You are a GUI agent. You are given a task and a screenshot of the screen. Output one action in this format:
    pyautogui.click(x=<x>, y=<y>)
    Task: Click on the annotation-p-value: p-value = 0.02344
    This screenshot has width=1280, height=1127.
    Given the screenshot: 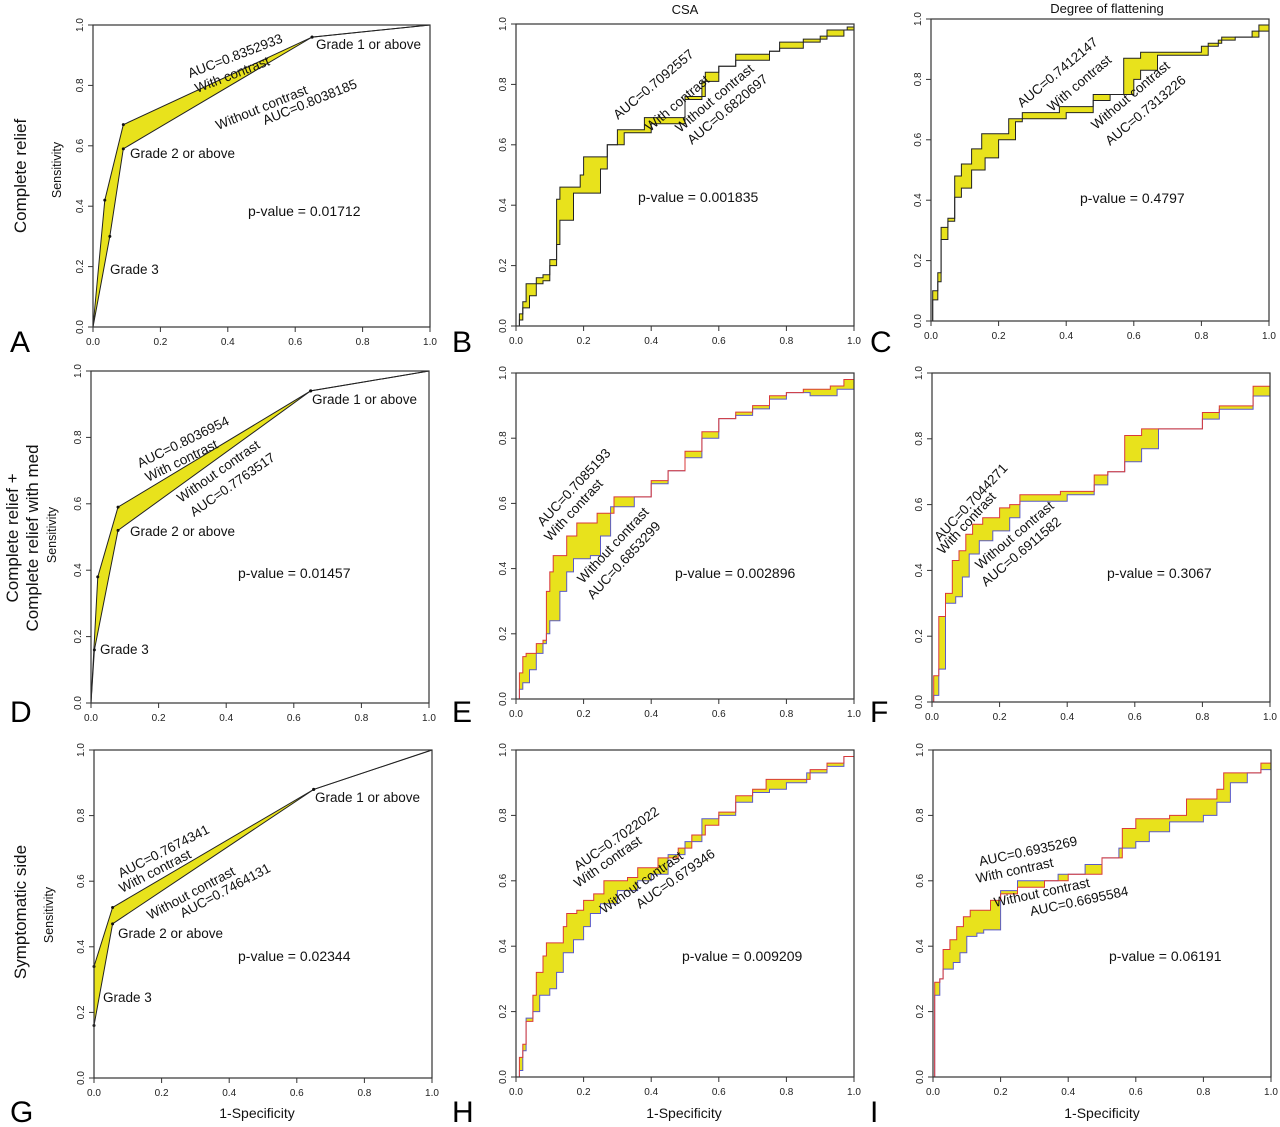 What is the action you would take?
    pyautogui.click(x=294, y=956)
    